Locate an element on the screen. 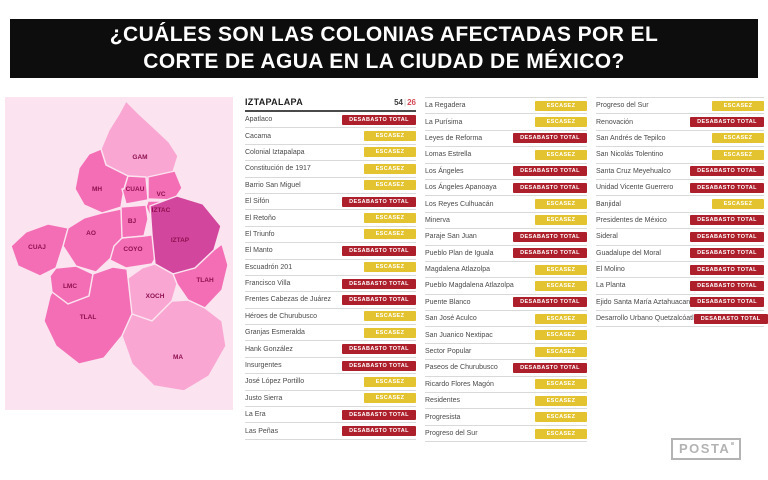  colonia-name: Francisco Villa is located at coordinates (268, 284).